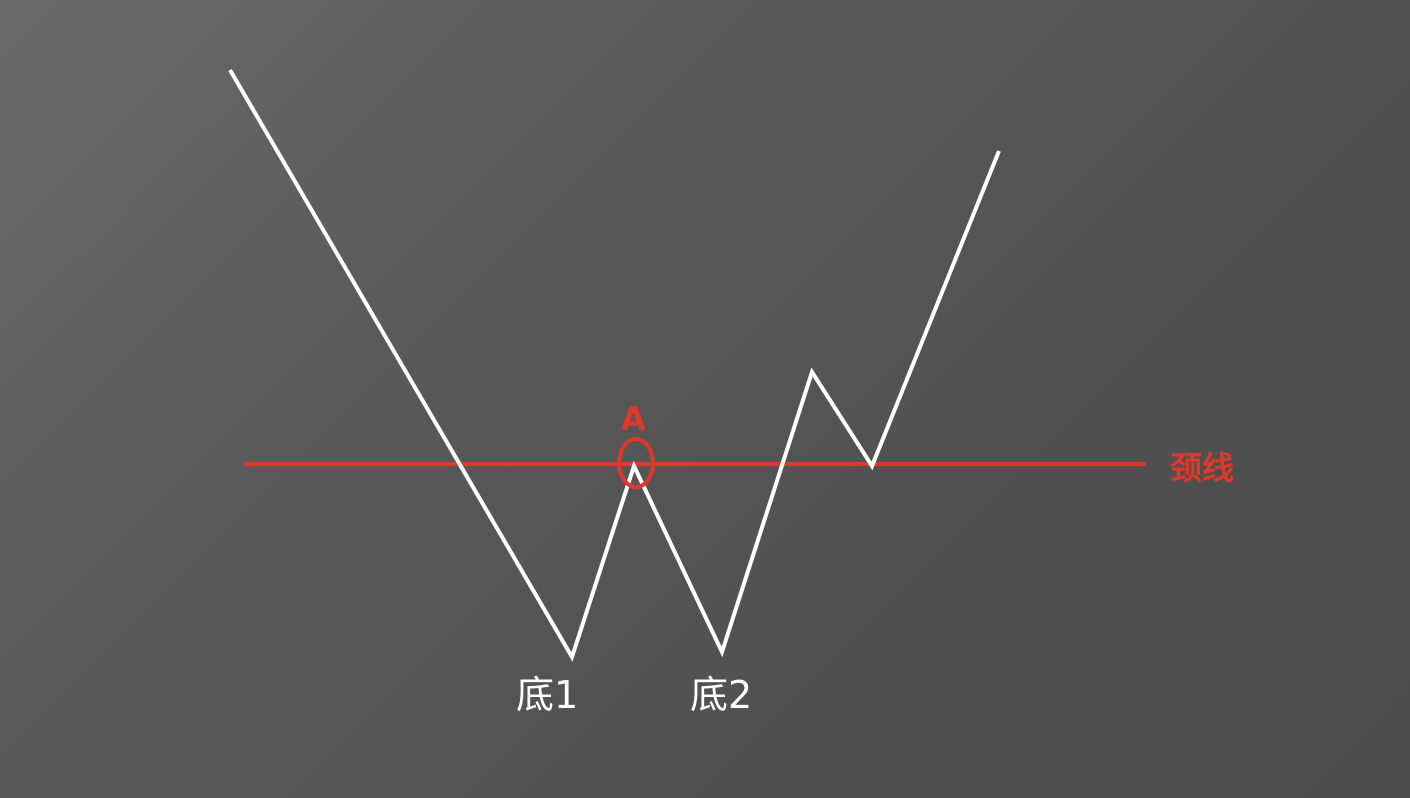 This screenshot has width=1410, height=798. Describe the element at coordinates (547, 695) in the screenshot. I see `bottom-1-label: 底1` at that location.